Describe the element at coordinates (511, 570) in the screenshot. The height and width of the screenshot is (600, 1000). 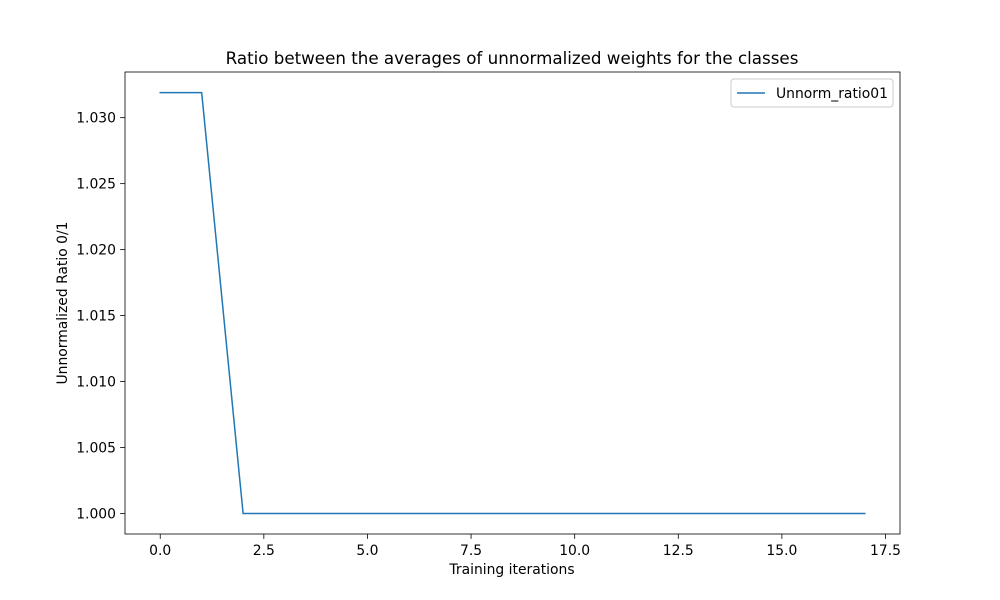
I see `x-axis-label: Training iterations` at that location.